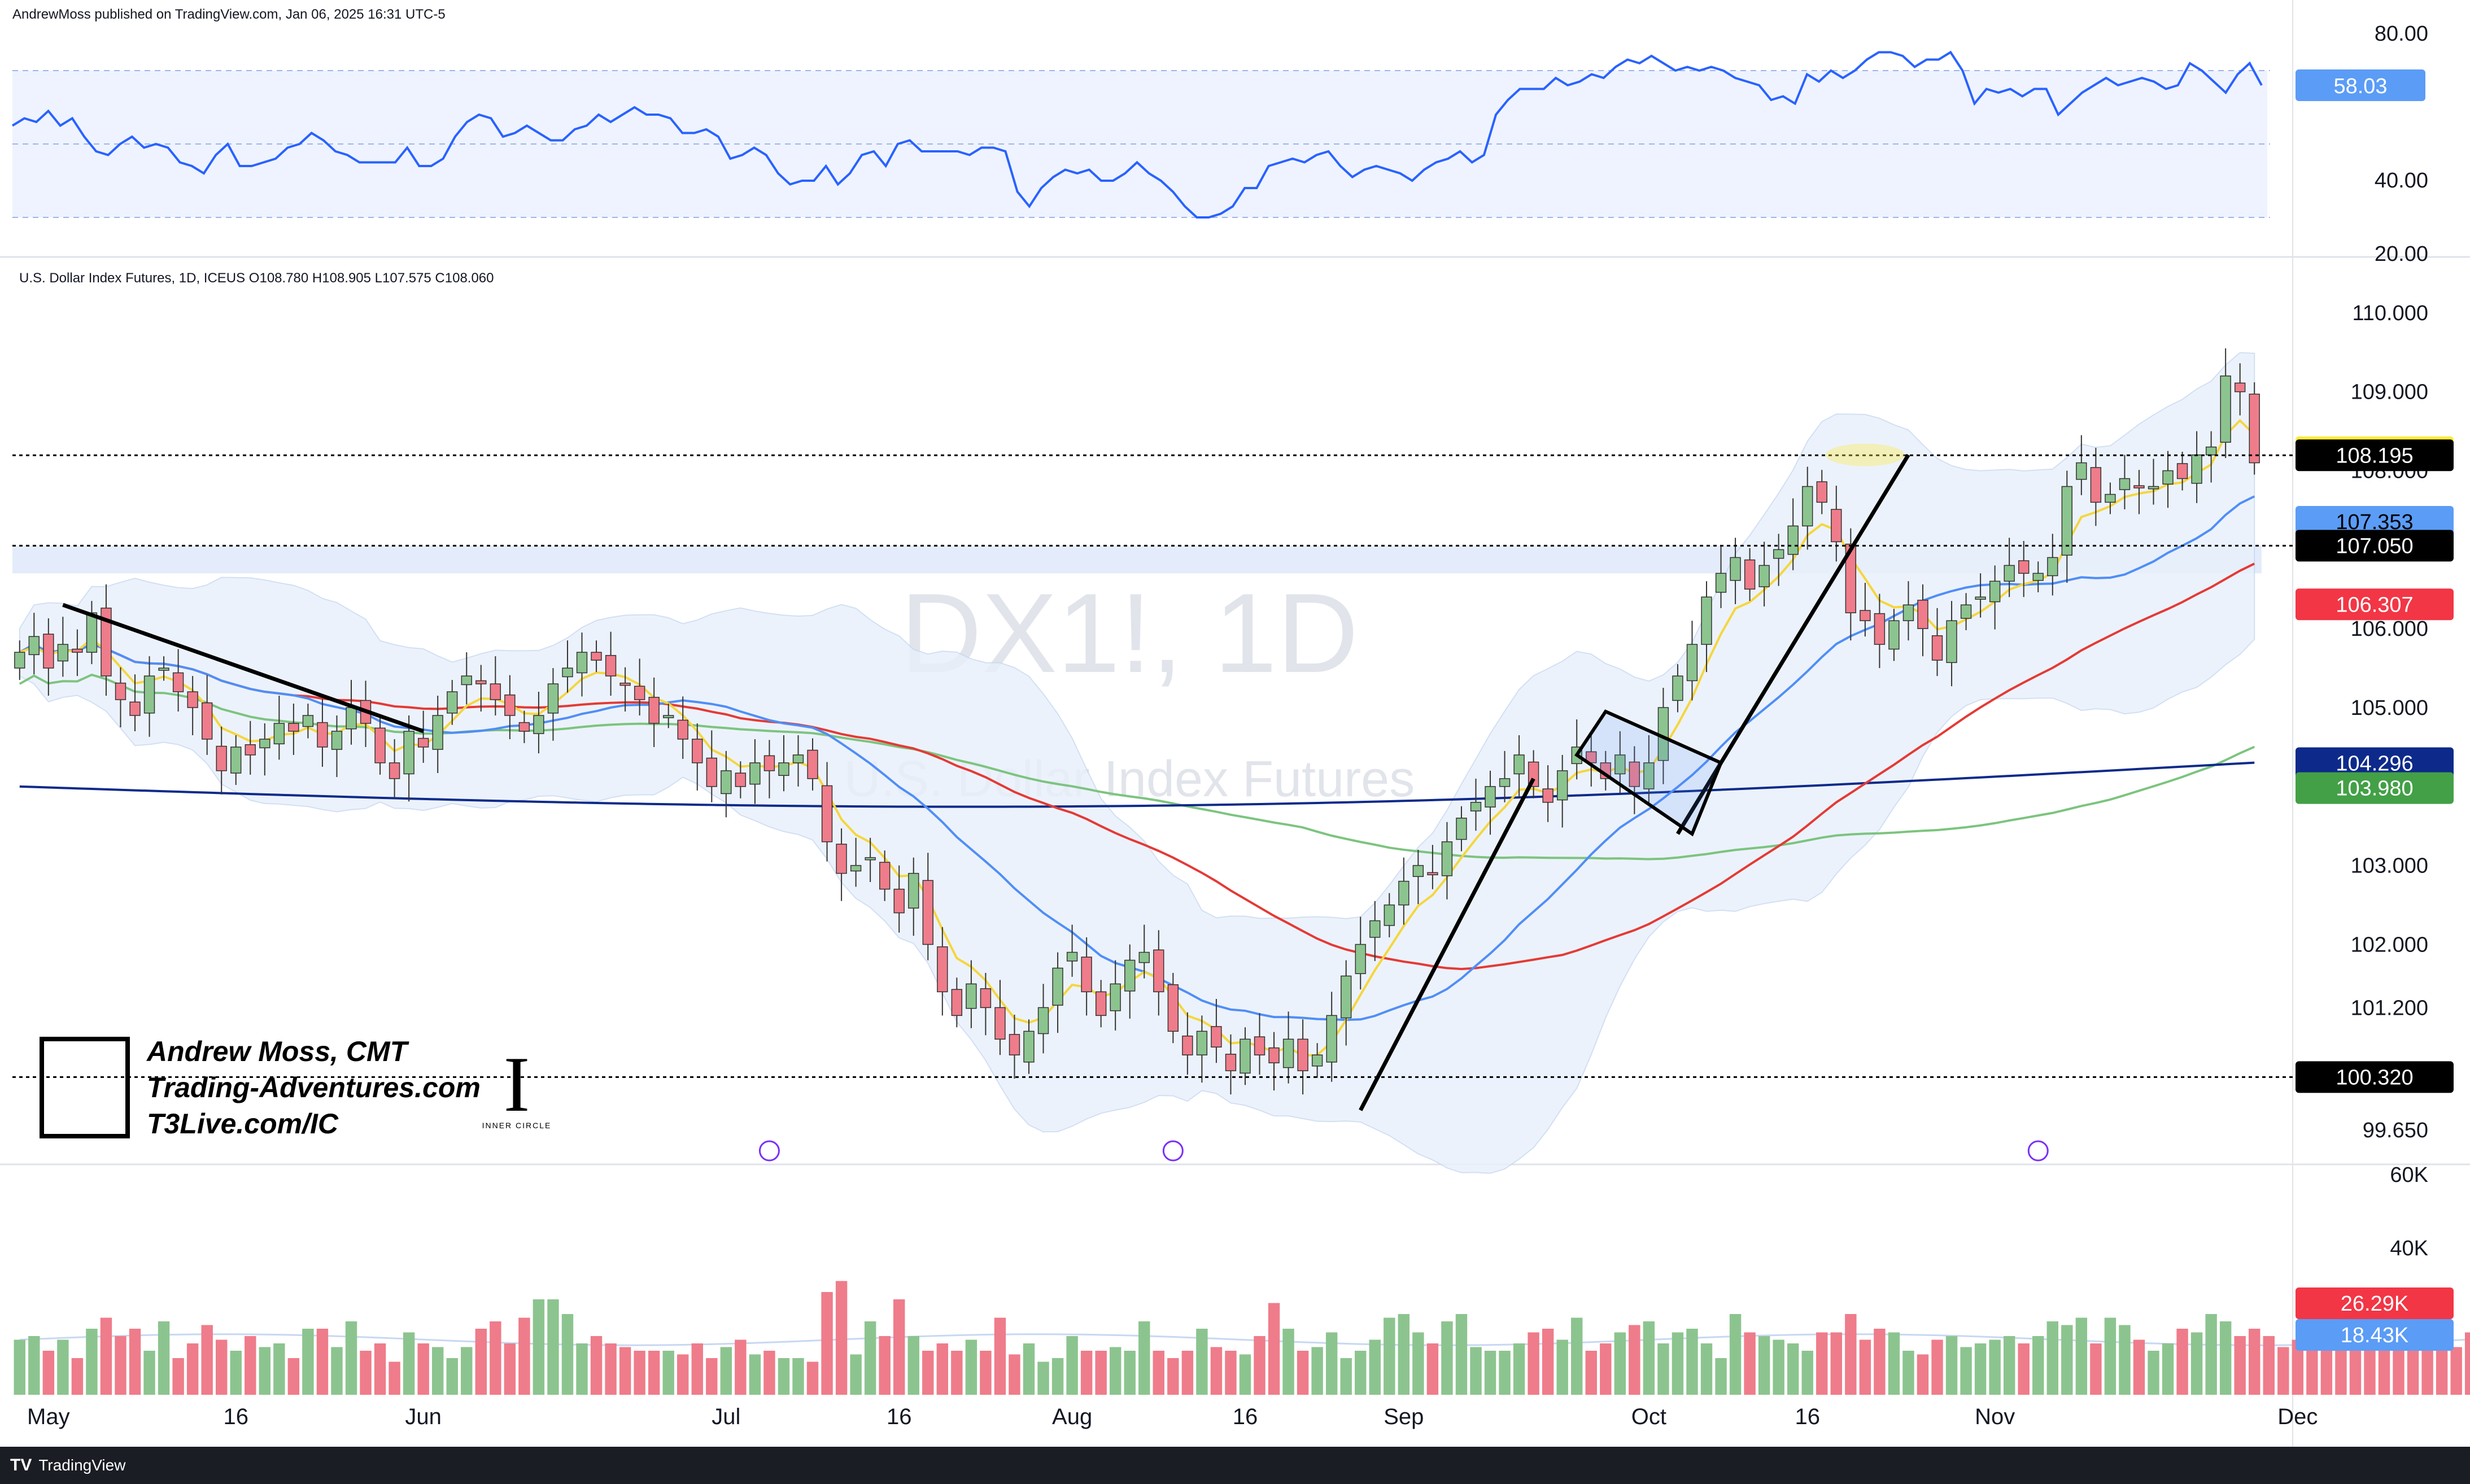 The image size is (2470, 1484). What do you see at coordinates (1244, 1339) in the screenshot?
I see `volume-ma-line` at bounding box center [1244, 1339].